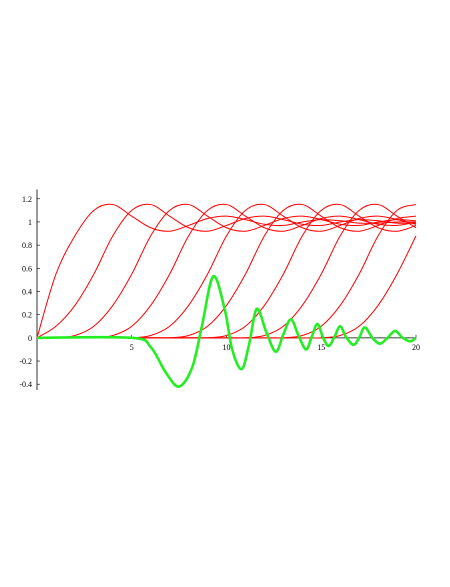  Describe the element at coordinates (27, 315) in the screenshot. I see `y-tick-label: 0.2` at that location.